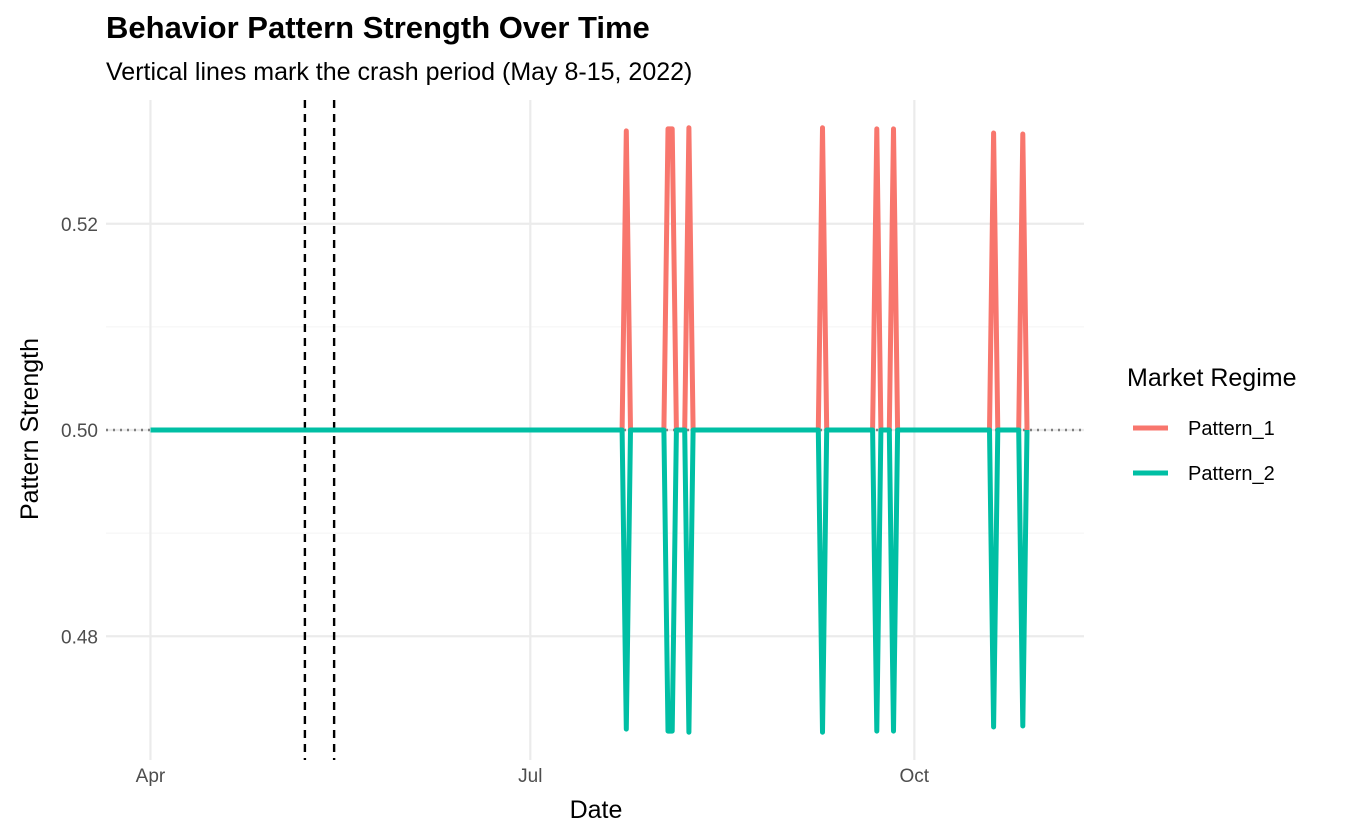 The height and width of the screenshot is (838, 1356). What do you see at coordinates (79, 637) in the screenshot?
I see `y-tick-label: 0.48` at bounding box center [79, 637].